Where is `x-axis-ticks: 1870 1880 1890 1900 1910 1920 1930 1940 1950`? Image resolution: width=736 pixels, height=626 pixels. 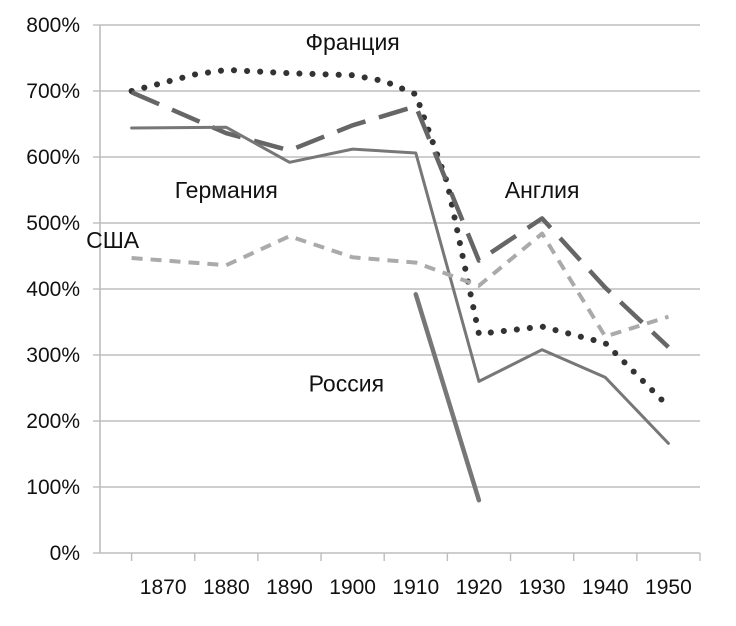
x-axis-ticks: 1870 1880 1890 1900 1910 1920 1930 1940 1950 is located at coordinates (416, 587).